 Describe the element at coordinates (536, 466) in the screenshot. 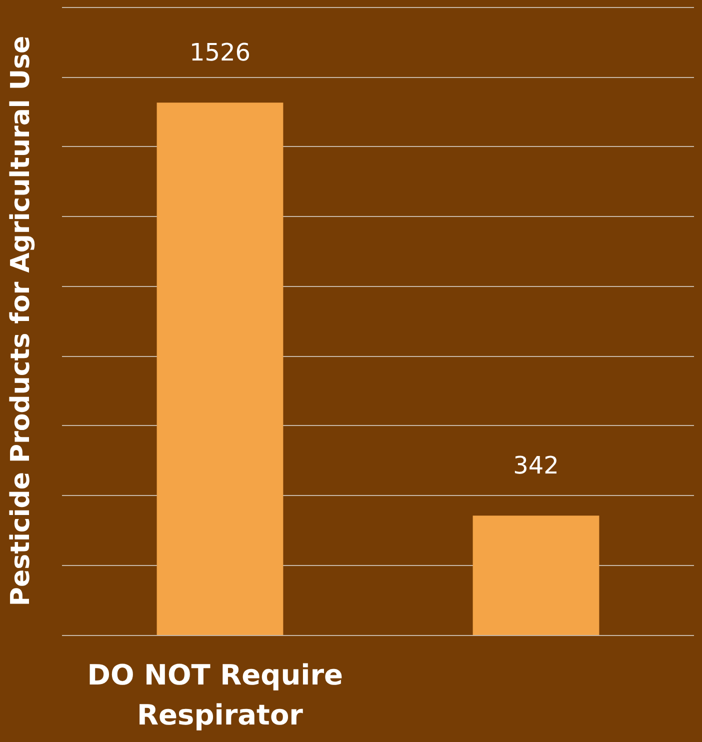

I see `data-label: 342` at that location.